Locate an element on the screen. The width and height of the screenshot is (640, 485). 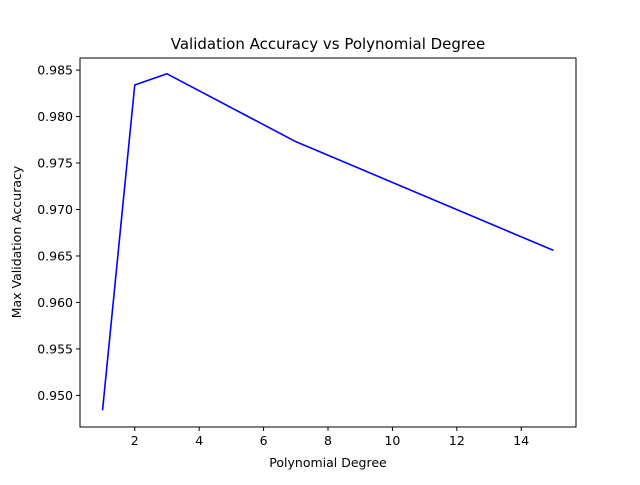
y-tick-label: 0.970 is located at coordinates (55, 209).